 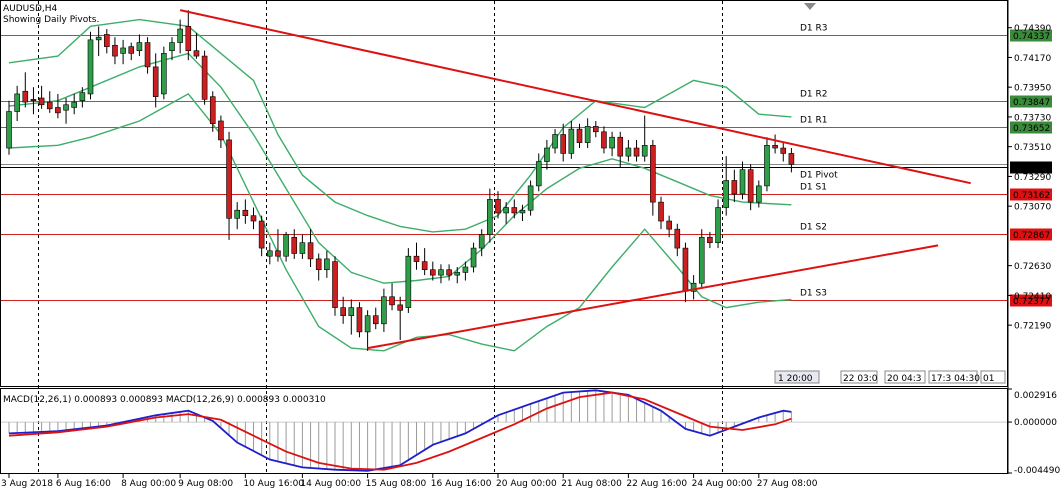 I want to click on pivot-name-label: D1 Pivot, so click(x=819, y=176).